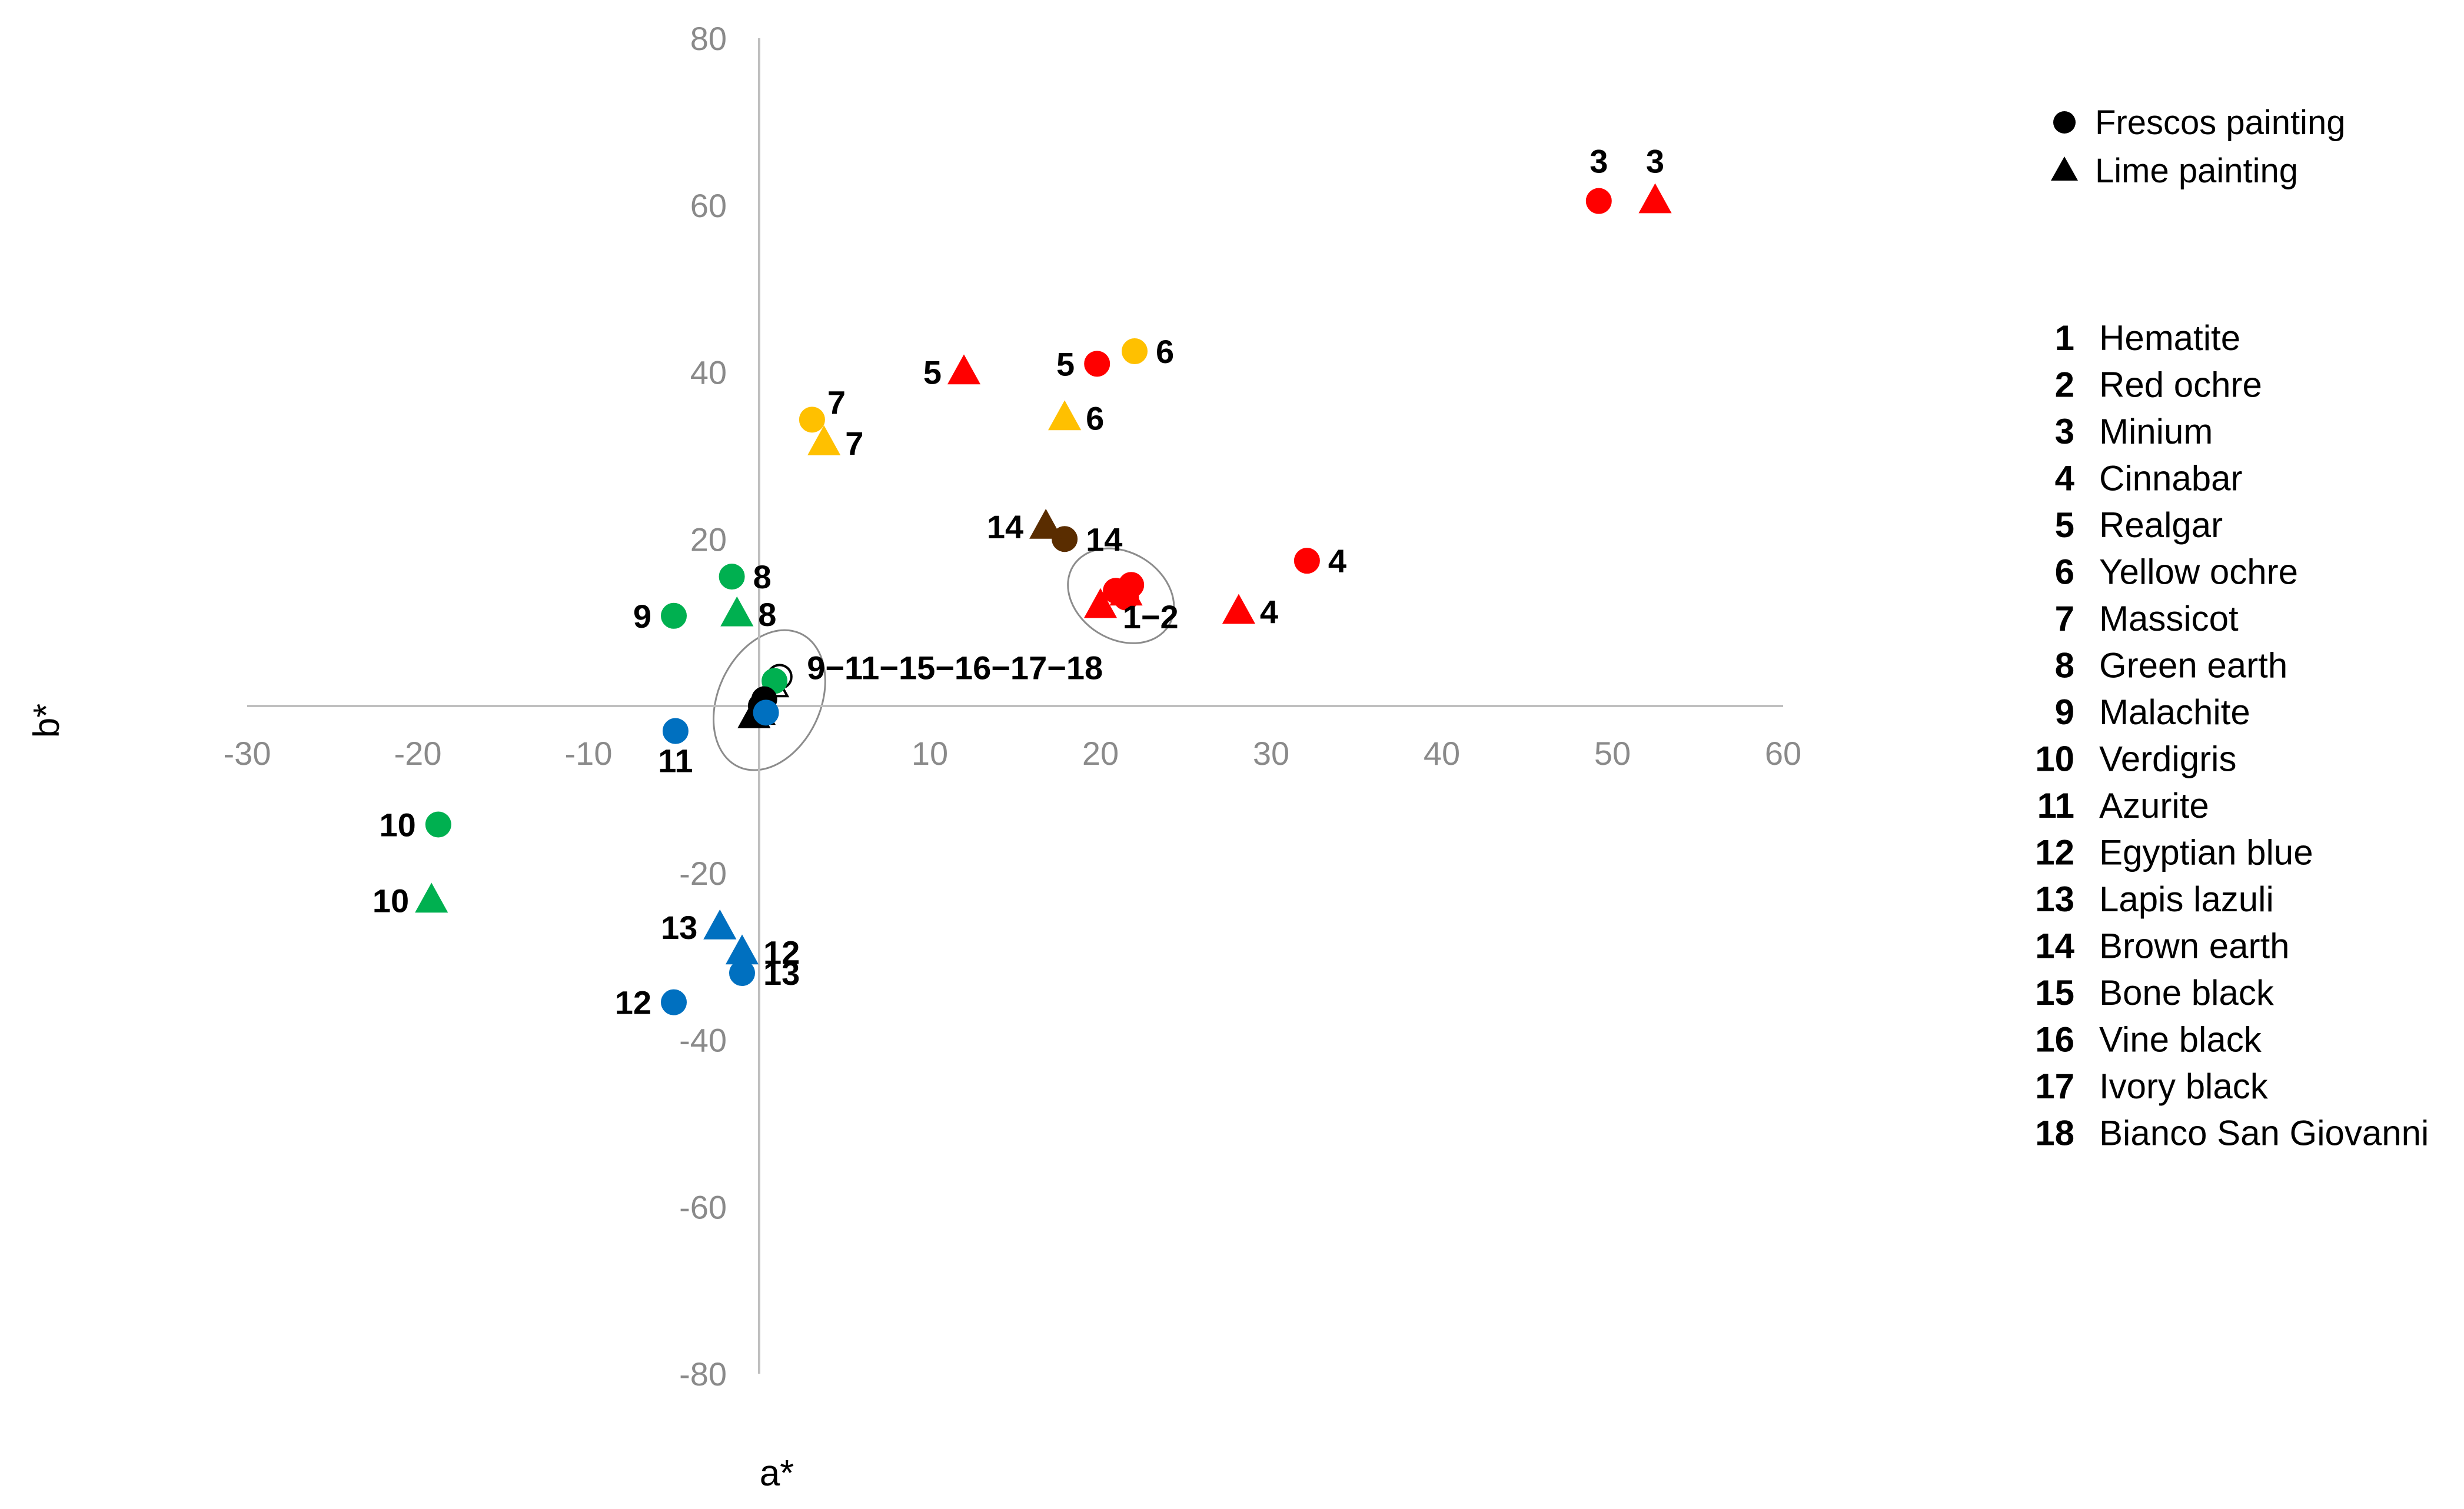  What do you see at coordinates (2055, 1086) in the screenshot?
I see `pigment-number: 17` at bounding box center [2055, 1086].